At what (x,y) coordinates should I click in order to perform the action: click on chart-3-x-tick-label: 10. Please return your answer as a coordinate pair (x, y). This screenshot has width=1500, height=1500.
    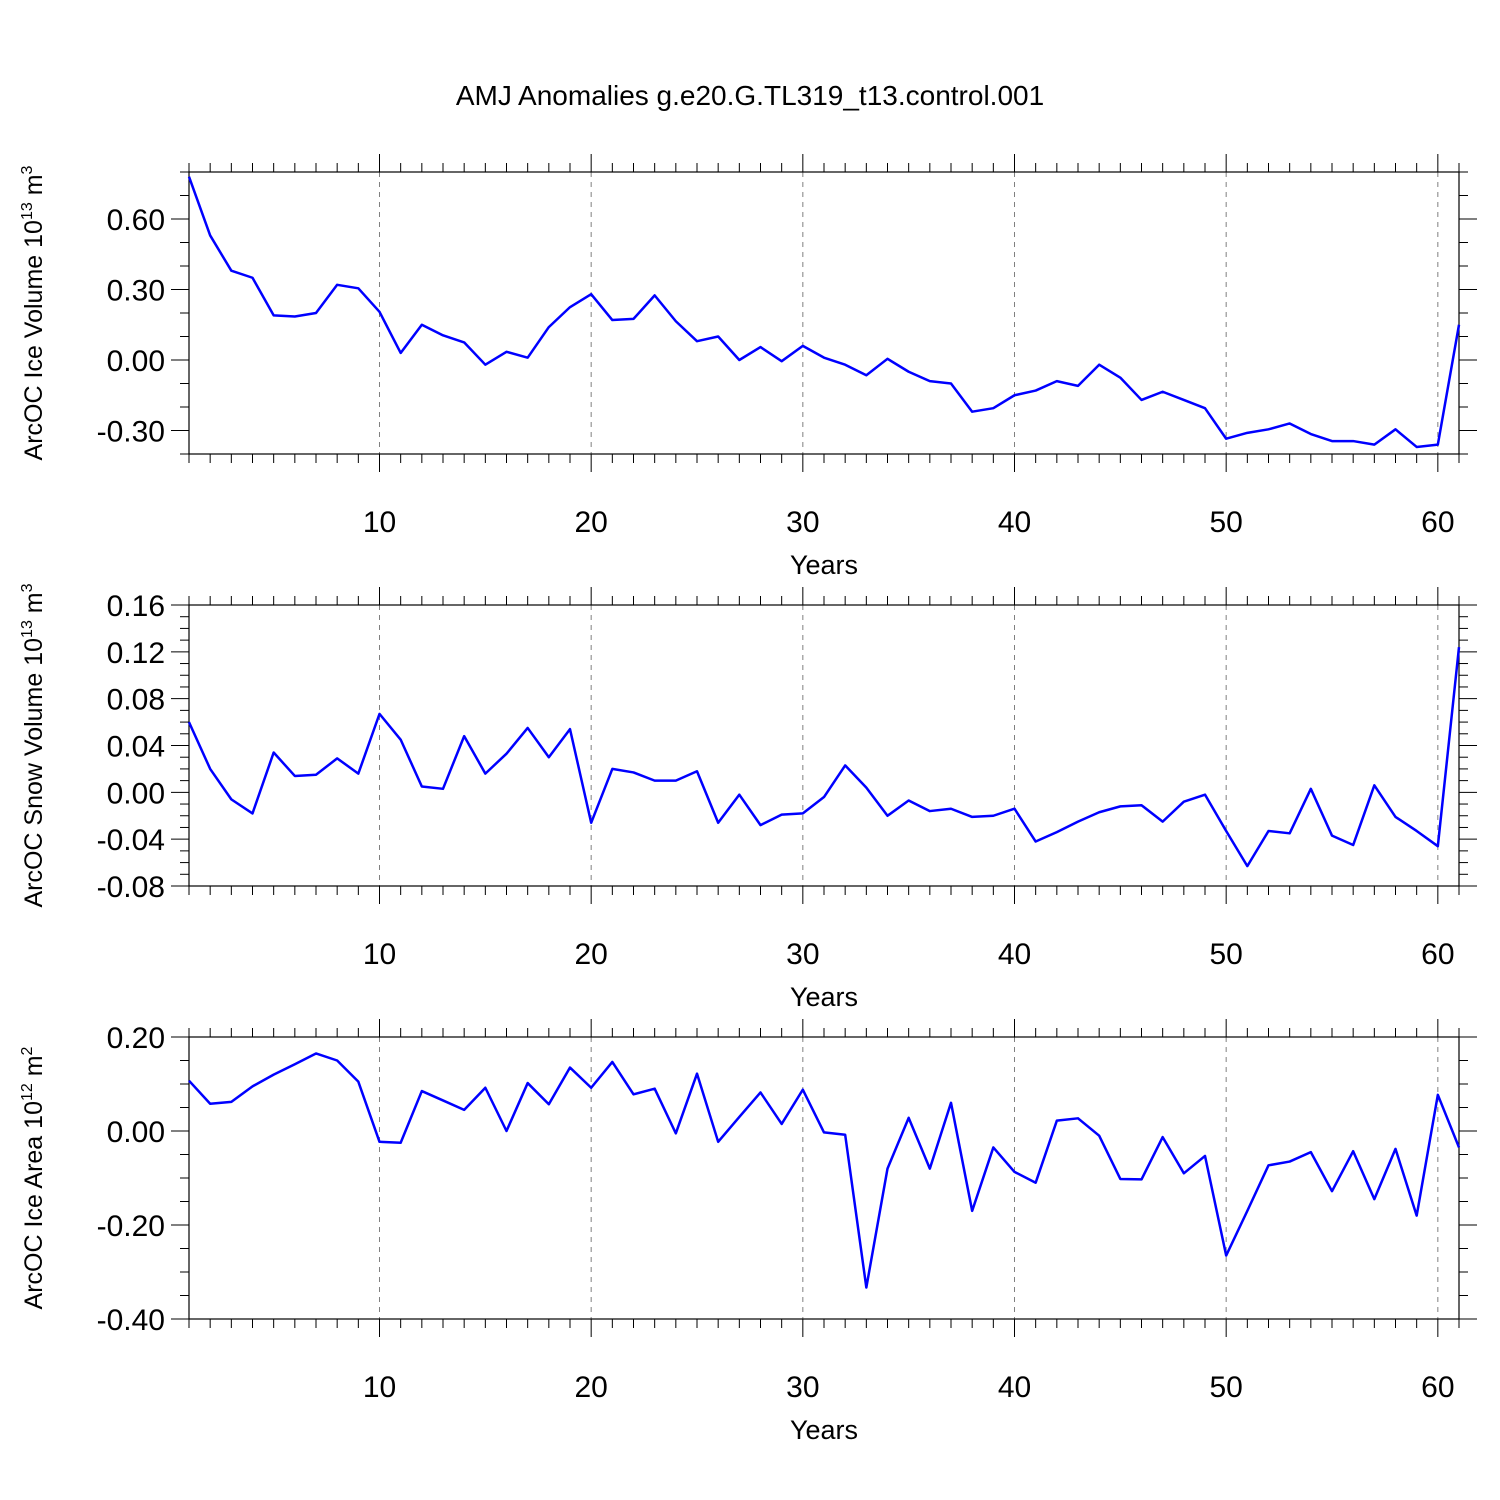
    Looking at the image, I should click on (379, 1387).